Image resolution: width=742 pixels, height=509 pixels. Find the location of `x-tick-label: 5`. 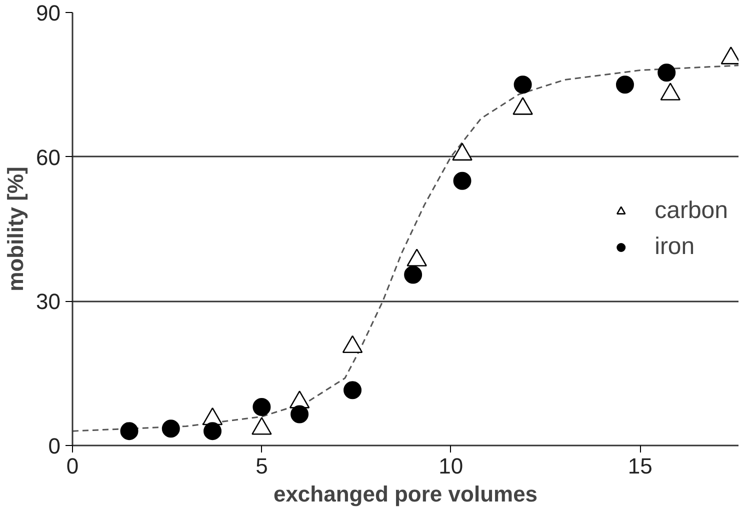

x-tick-label: 5 is located at coordinates (262, 466).